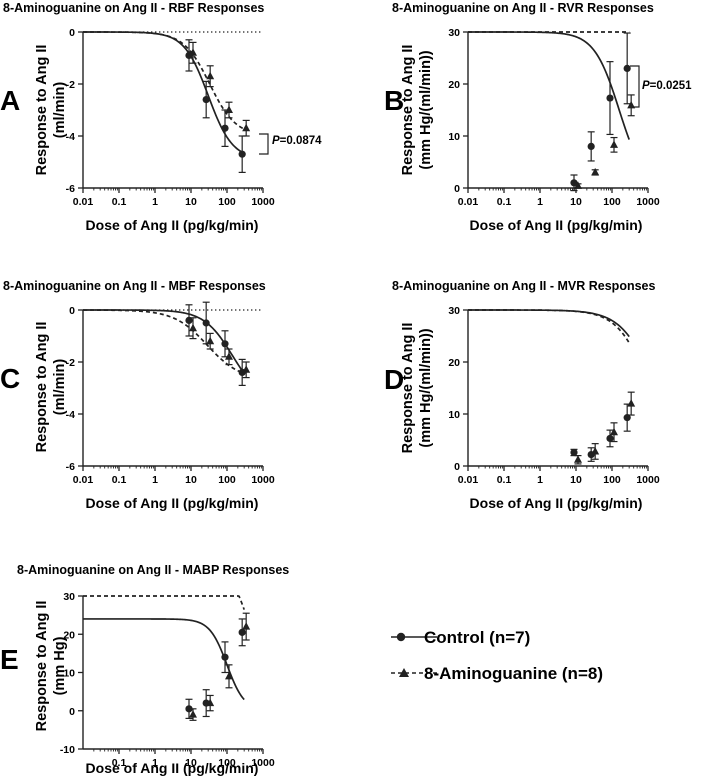  Describe the element at coordinates (263, 202) in the screenshot. I see `panel-a-xtick-label: 1000` at that location.